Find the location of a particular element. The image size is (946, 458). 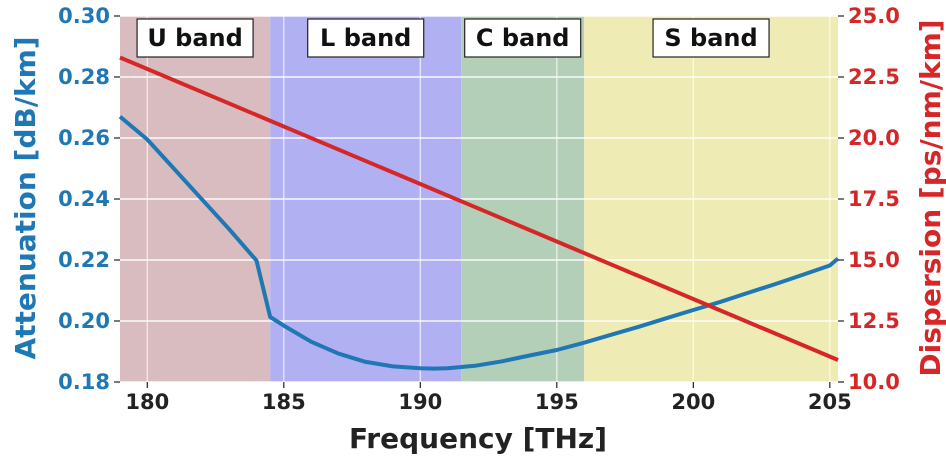

band-label: S band is located at coordinates (710, 38).